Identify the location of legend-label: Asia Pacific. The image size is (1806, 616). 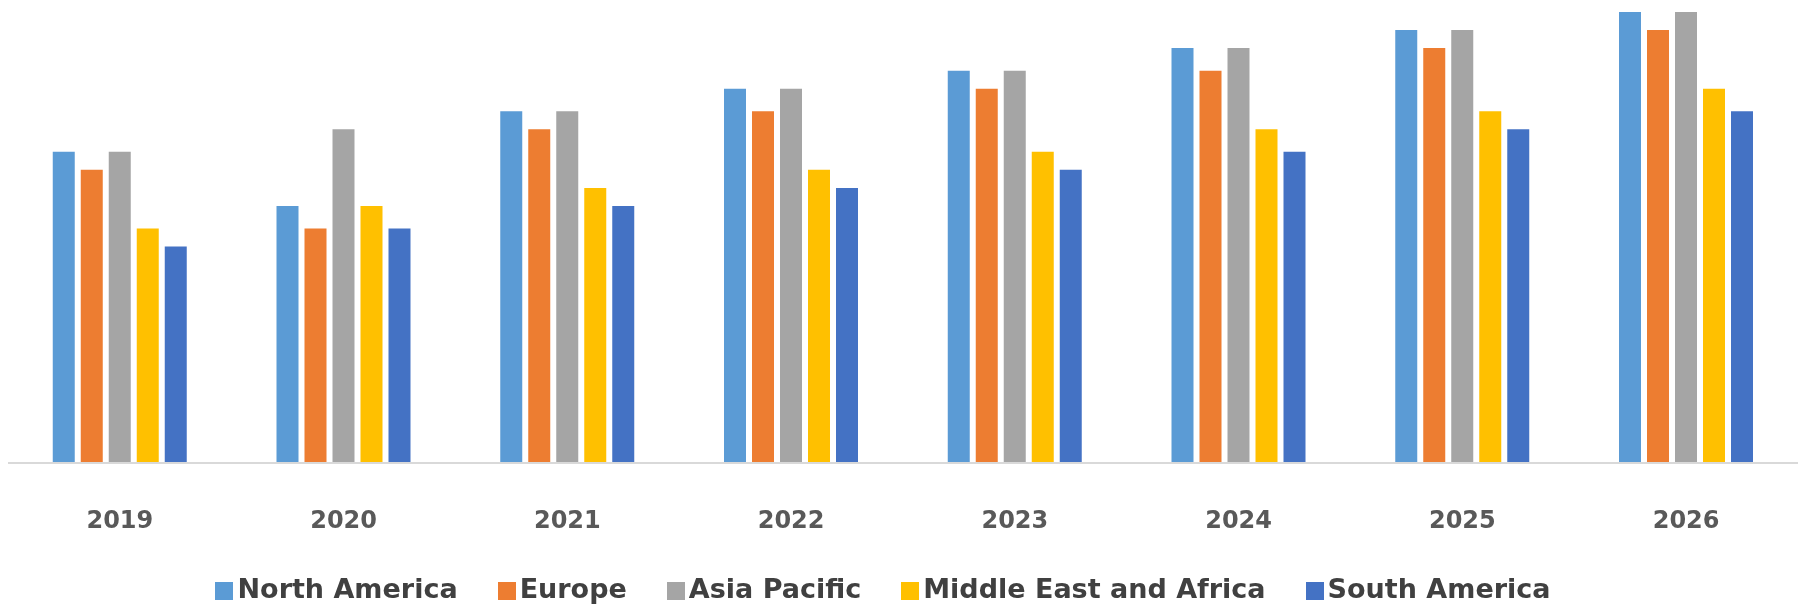
(775, 588).